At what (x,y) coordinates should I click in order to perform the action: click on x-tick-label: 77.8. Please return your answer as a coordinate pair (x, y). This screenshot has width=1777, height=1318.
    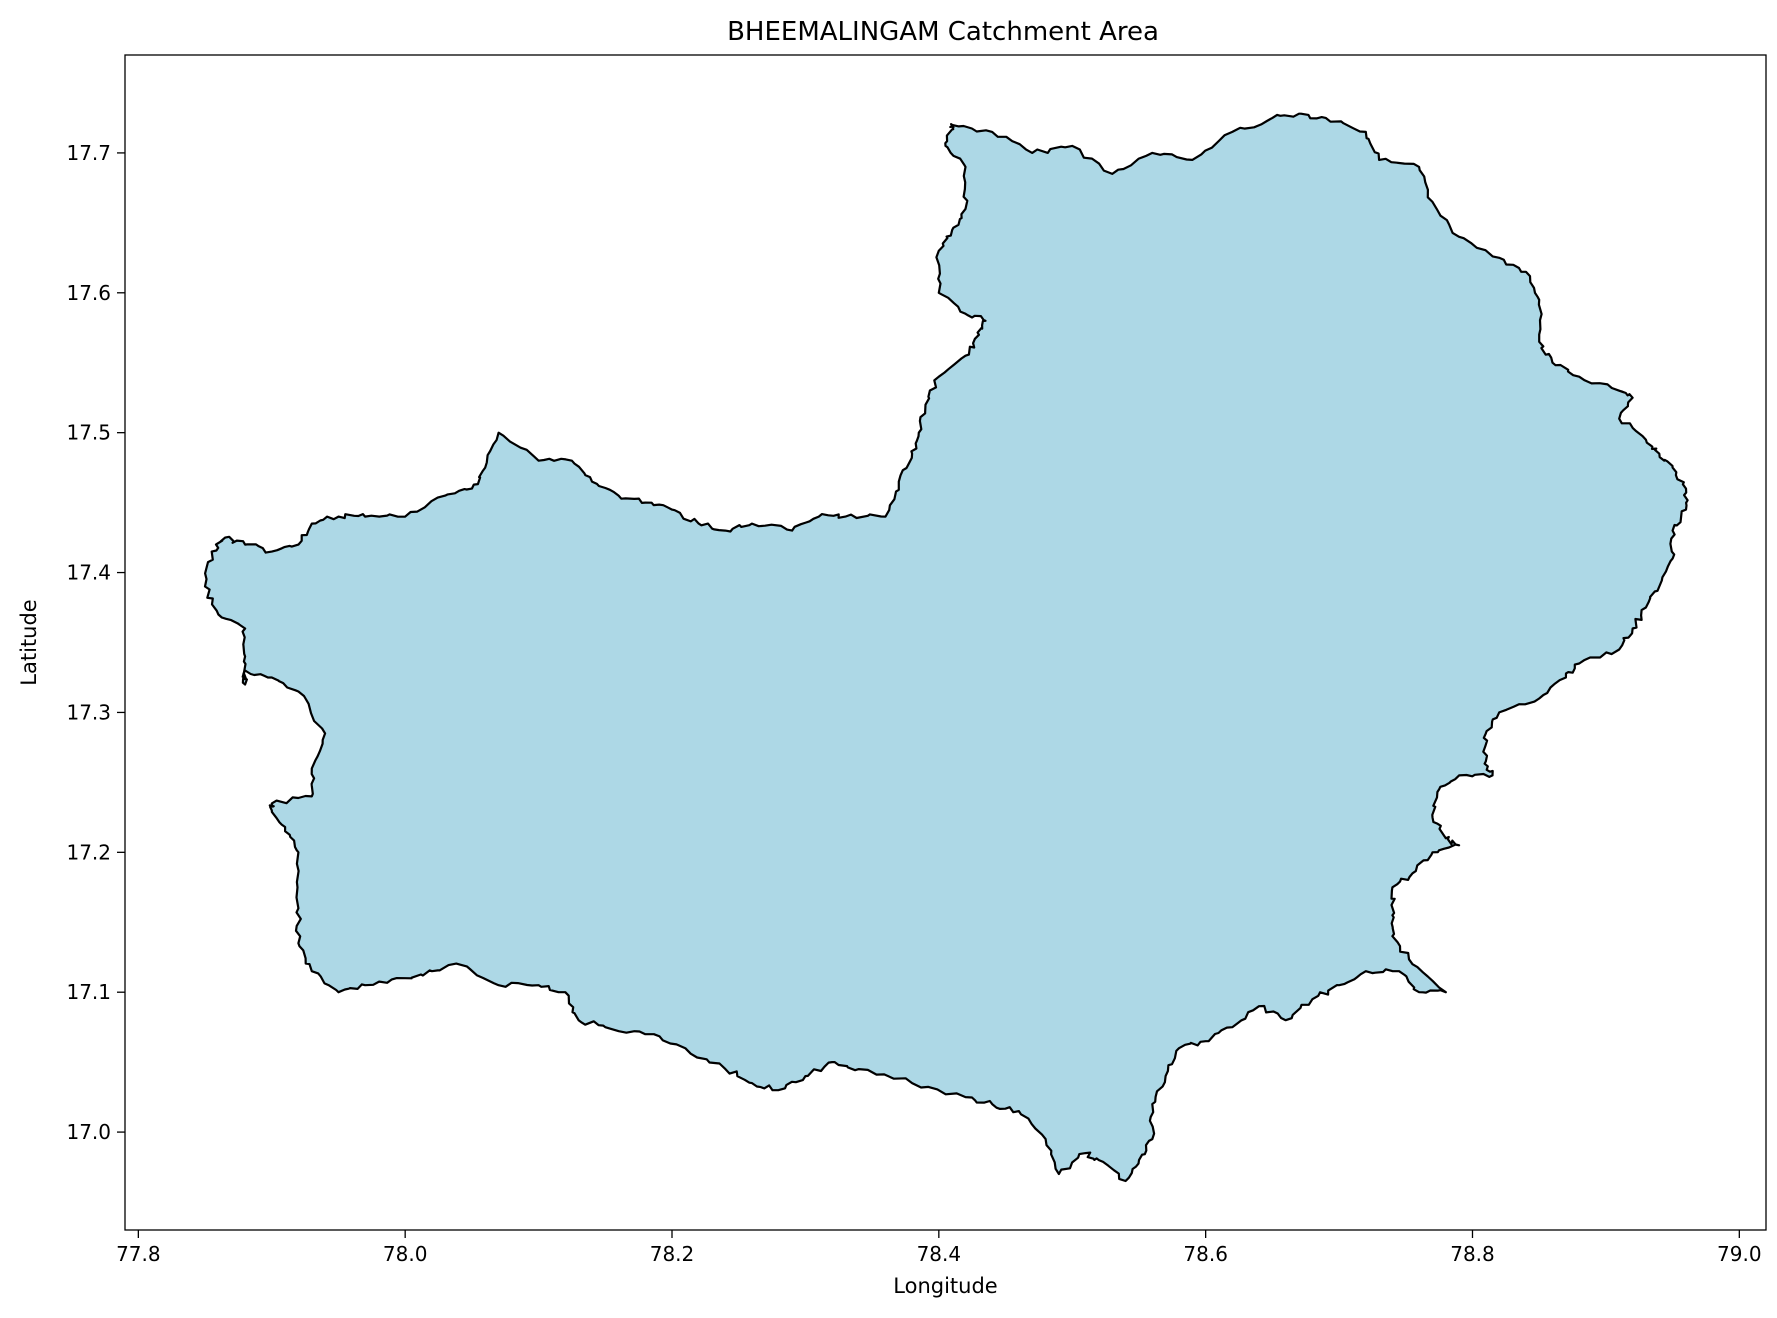
    Looking at the image, I should click on (138, 1254).